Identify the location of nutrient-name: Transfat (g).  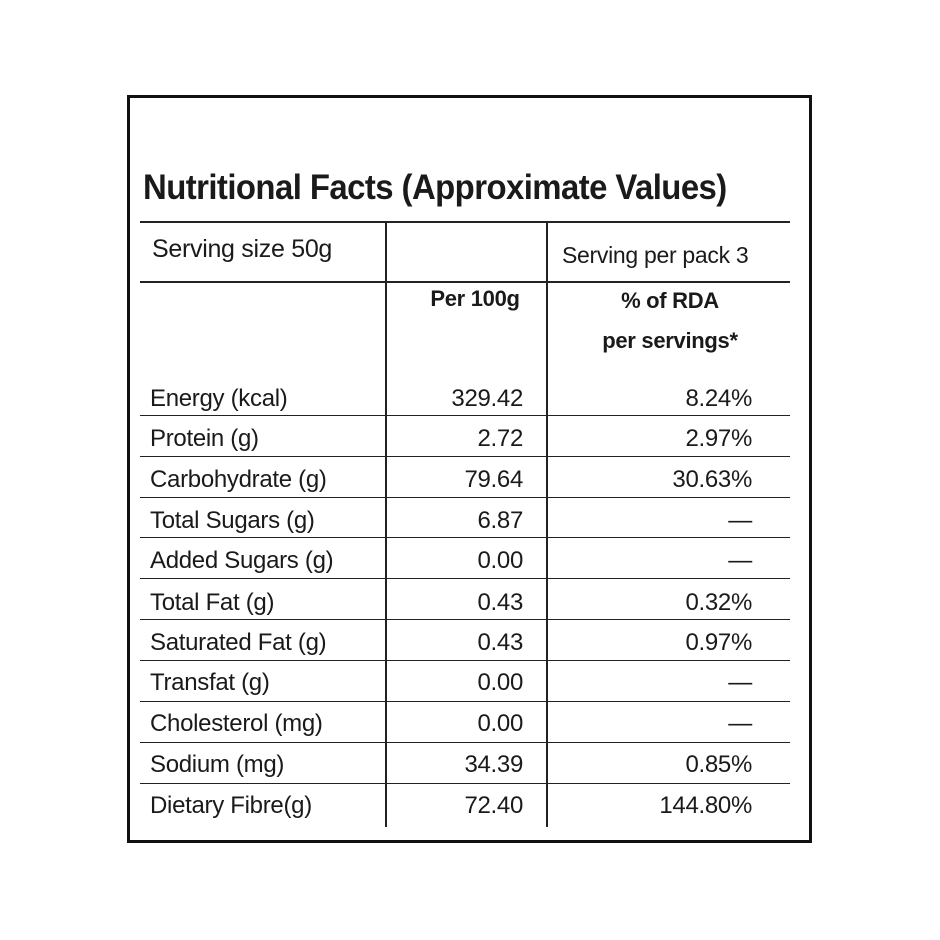
(210, 682).